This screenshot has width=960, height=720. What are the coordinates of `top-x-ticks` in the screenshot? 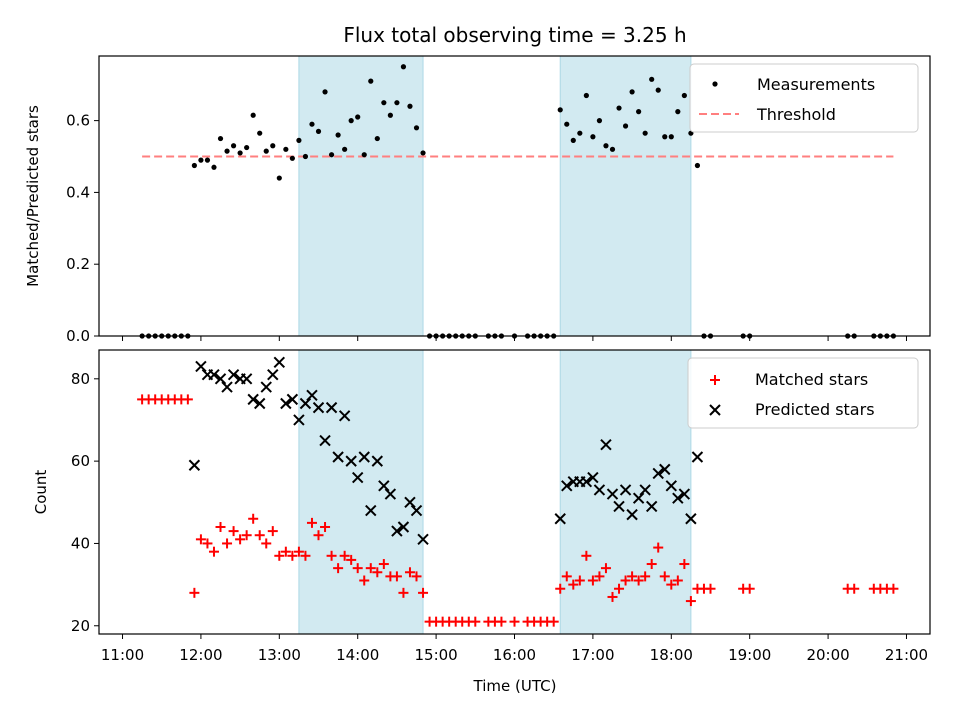 It's located at (514, 338).